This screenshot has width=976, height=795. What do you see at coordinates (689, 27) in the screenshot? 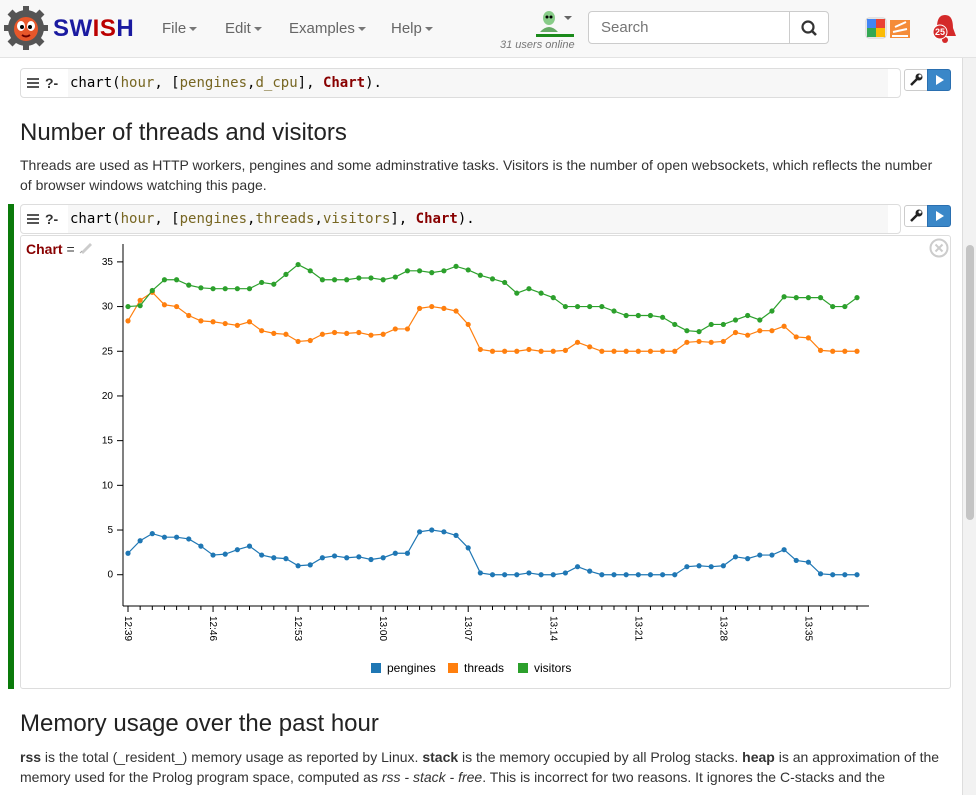
I see `search-input` at bounding box center [689, 27].